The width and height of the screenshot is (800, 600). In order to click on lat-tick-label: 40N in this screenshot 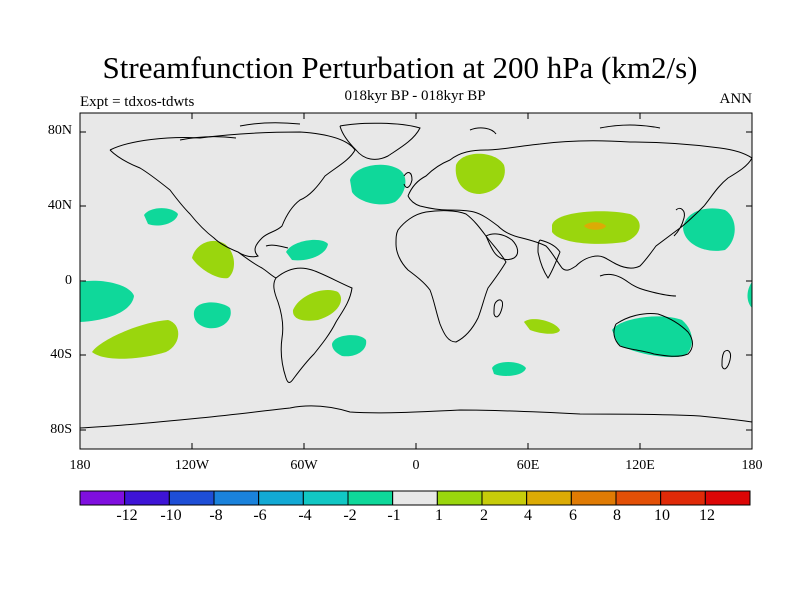, I will do `click(59, 205)`.